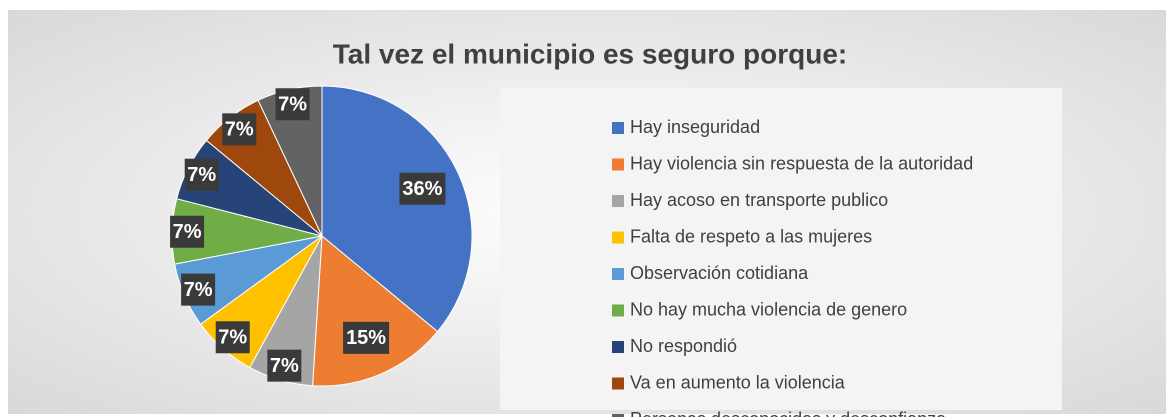  I want to click on legend-label: Observación cotidiana, so click(719, 273).